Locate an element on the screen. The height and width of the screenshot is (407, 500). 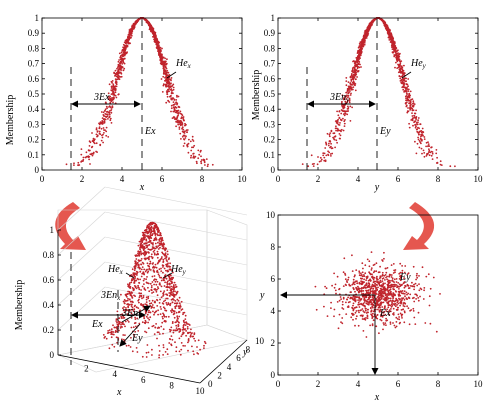
chart3-hey-leader is located at coordinates (167, 275).